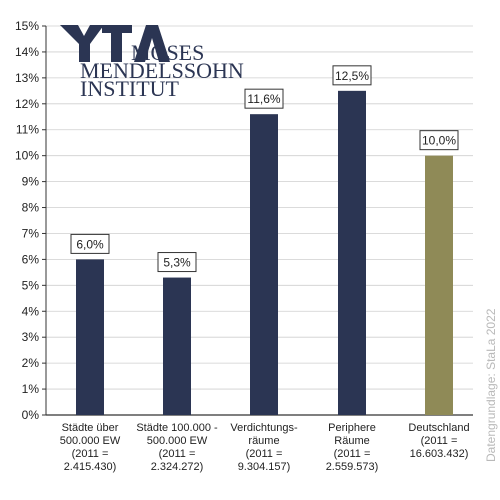  Describe the element at coordinates (31, 415) in the screenshot. I see `y-tick-label: 0%` at that location.